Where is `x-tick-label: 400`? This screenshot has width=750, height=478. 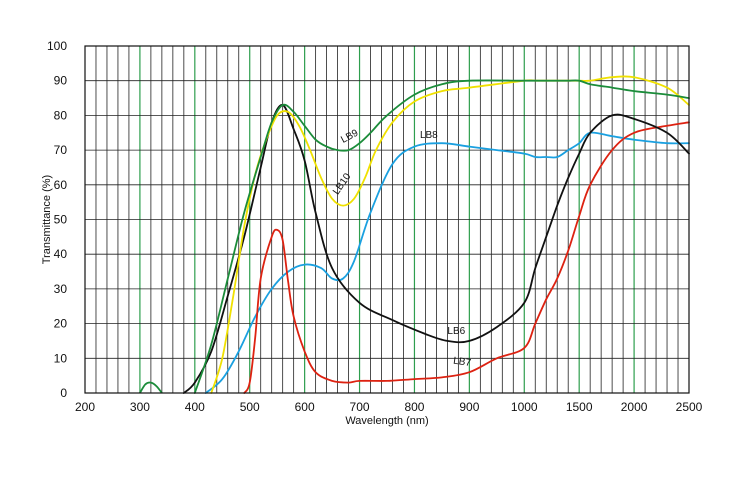 x-tick-label: 400 is located at coordinates (195, 407).